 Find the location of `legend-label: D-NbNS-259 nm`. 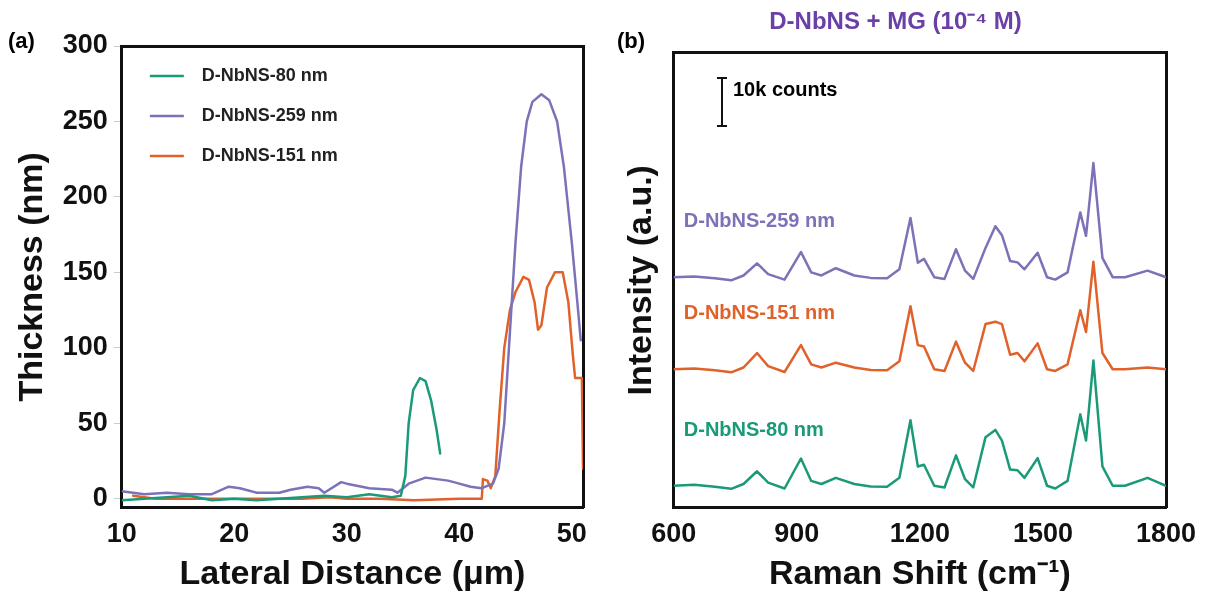

legend-label: D-NbNS-259 nm is located at coordinates (269, 114).